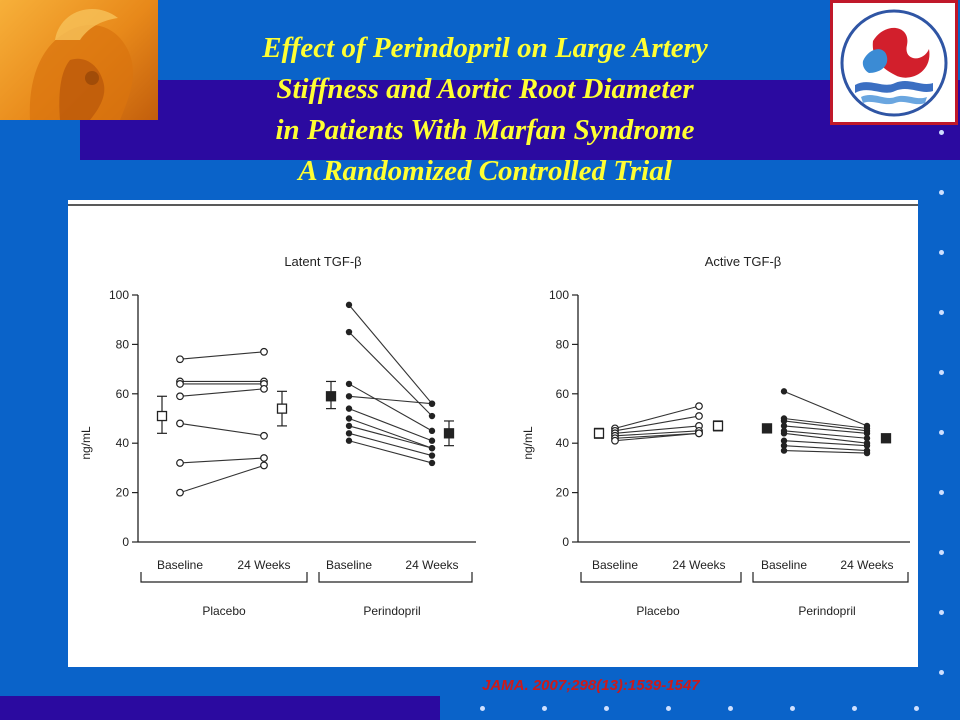 The height and width of the screenshot is (720, 960). Describe the element at coordinates (123, 344) in the screenshot. I see `chart-1-ytick-label: 80` at that location.